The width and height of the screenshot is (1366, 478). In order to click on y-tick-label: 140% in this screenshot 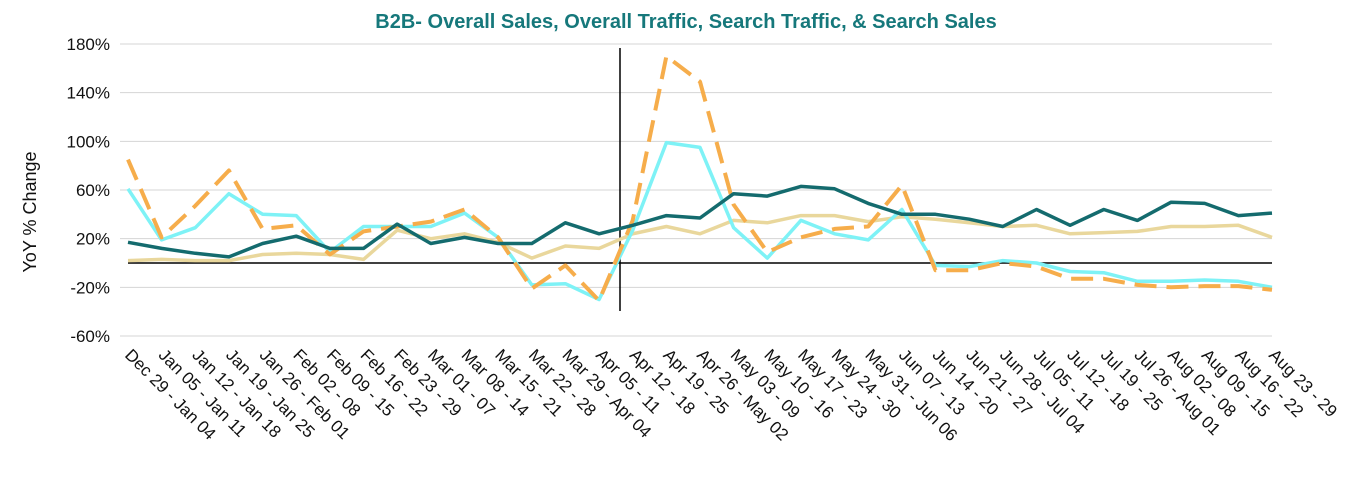, I will do `click(88, 93)`.